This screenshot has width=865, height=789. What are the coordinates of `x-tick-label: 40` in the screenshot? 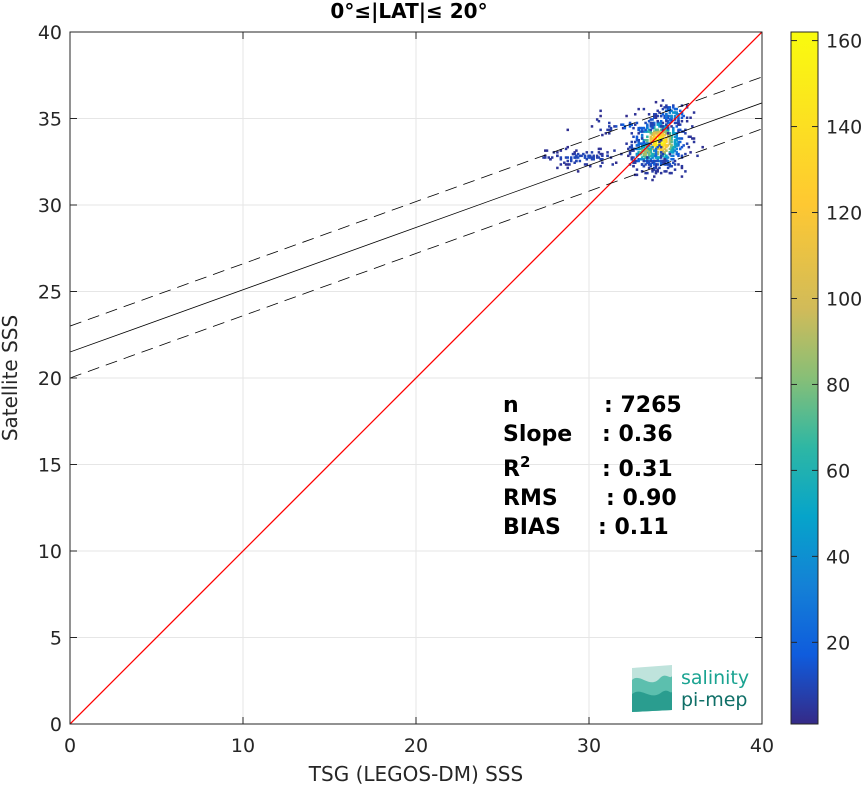 It's located at (762, 746).